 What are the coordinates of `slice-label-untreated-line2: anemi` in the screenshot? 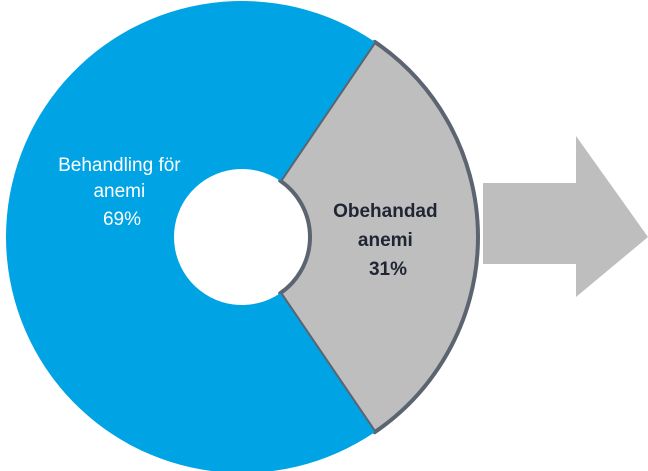 It's located at (385, 240).